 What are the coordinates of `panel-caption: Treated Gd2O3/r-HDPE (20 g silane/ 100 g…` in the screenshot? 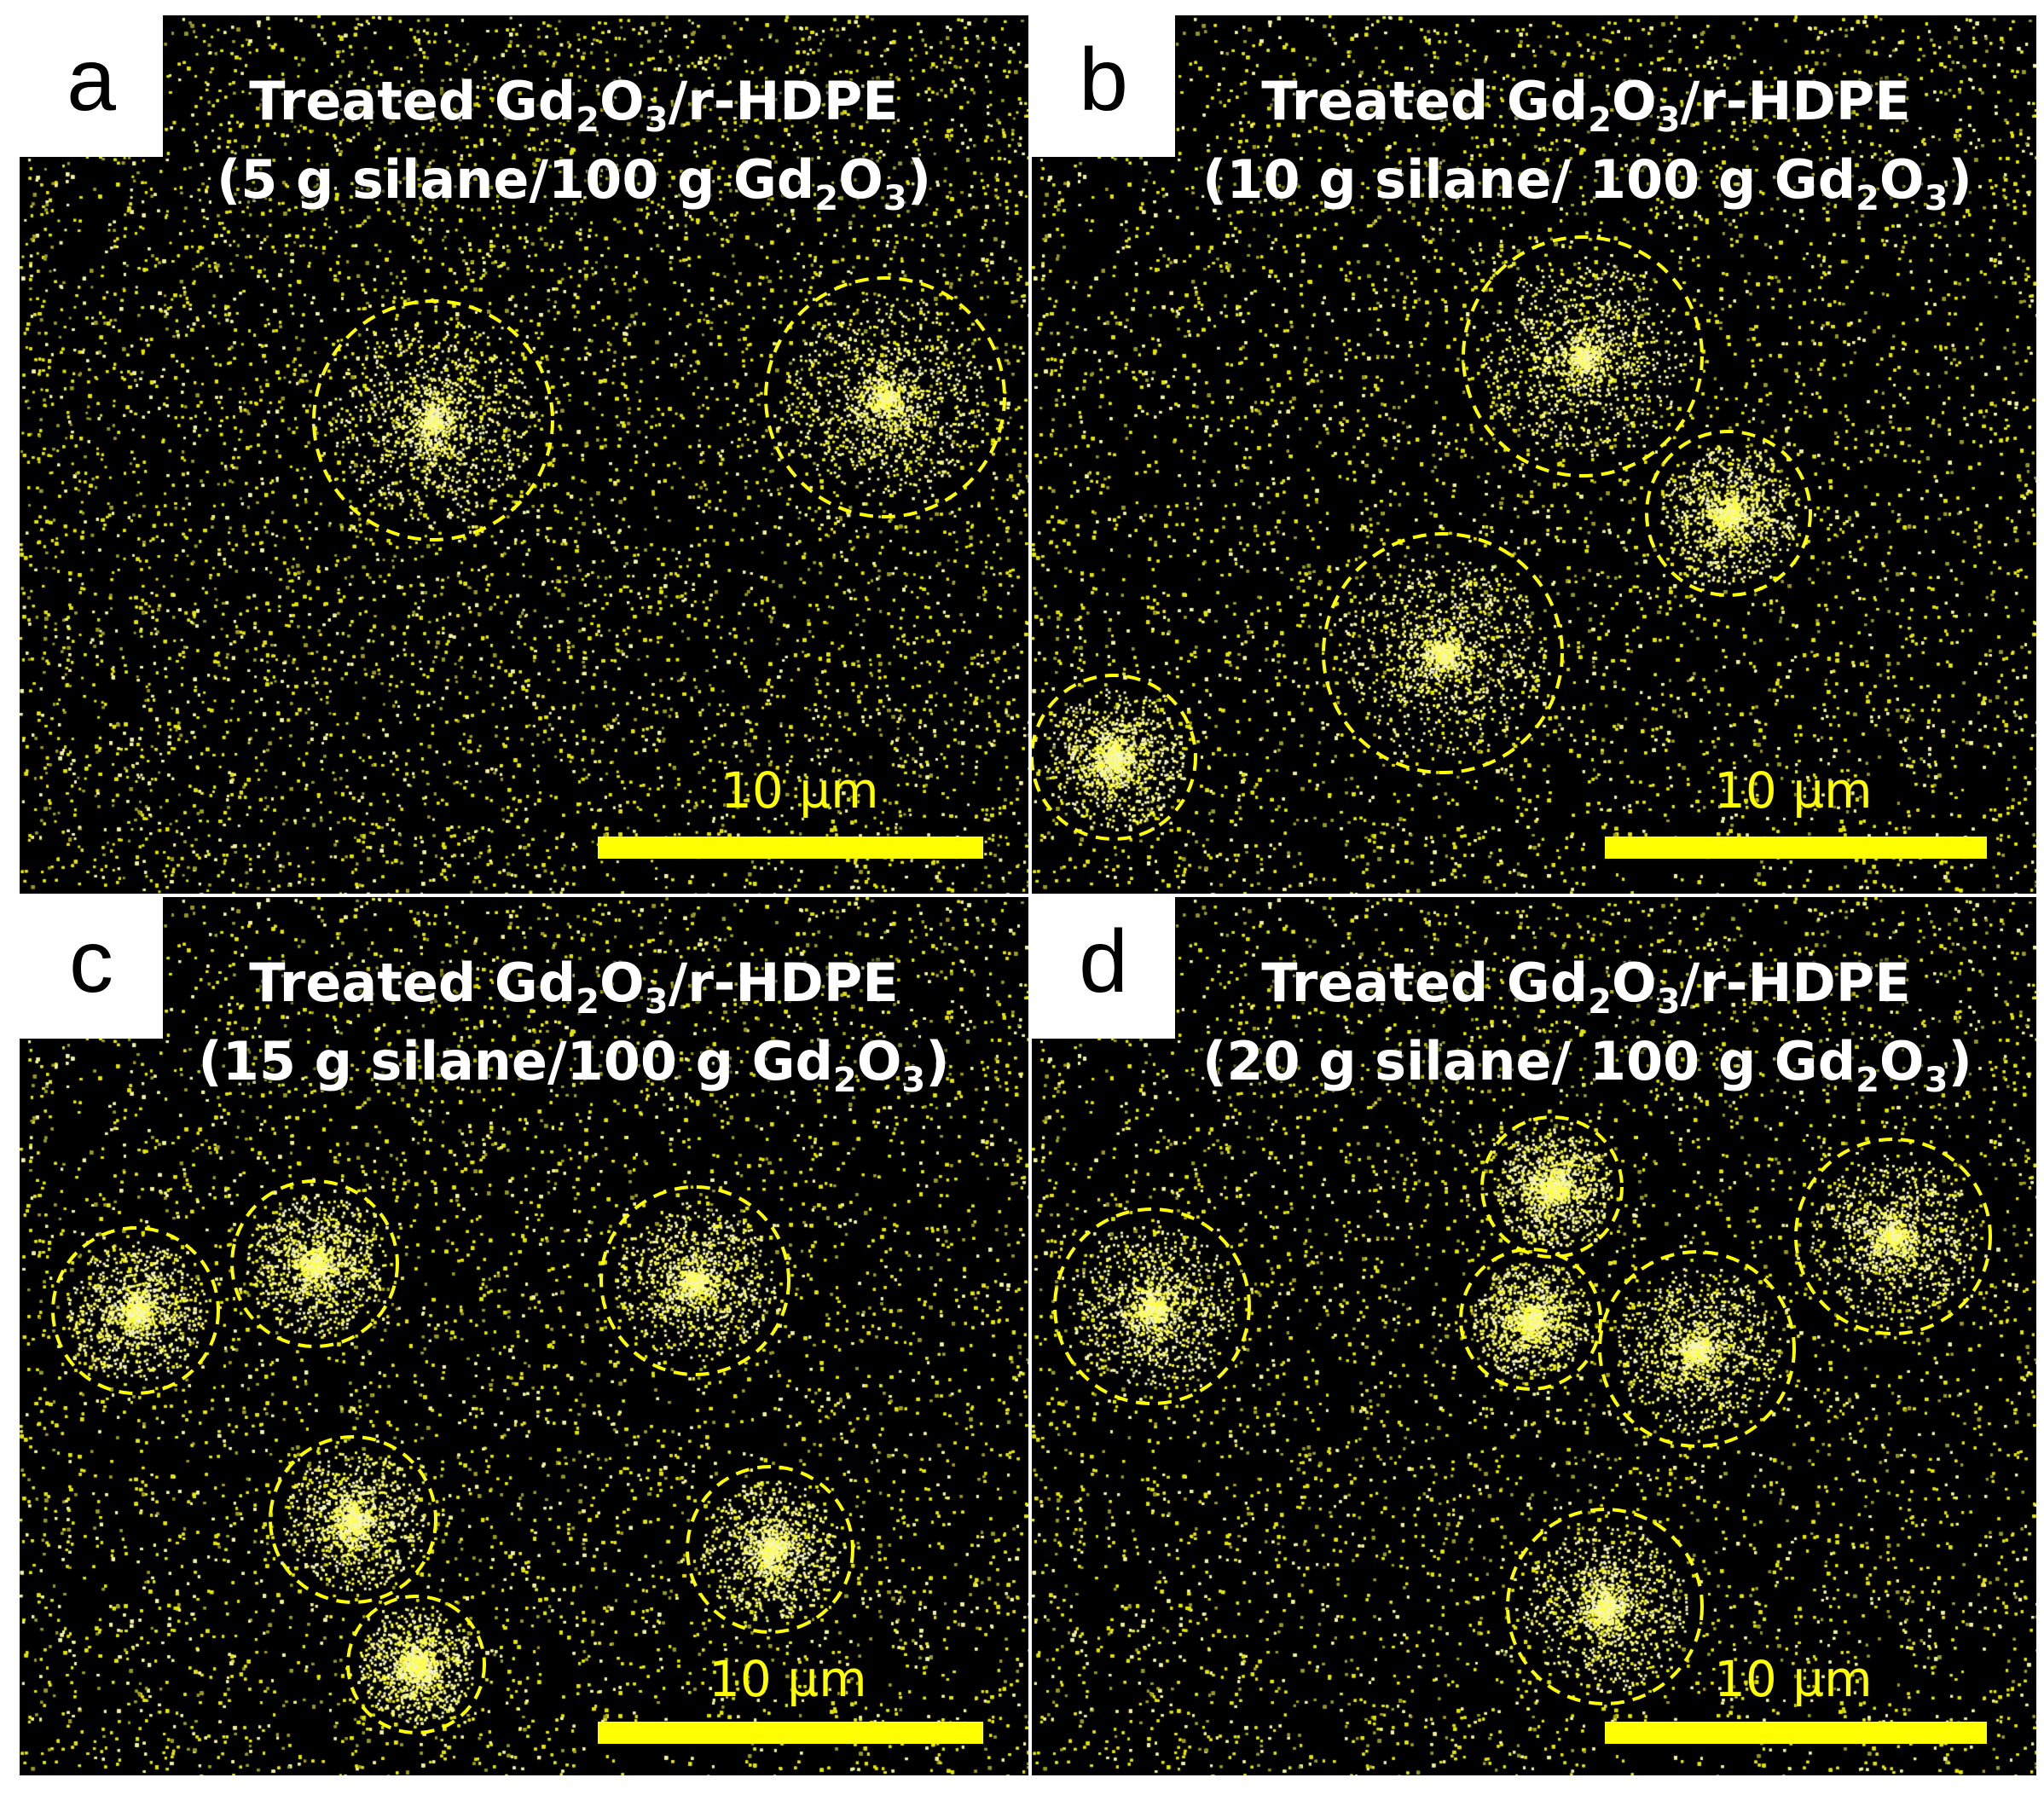 It's located at (1587, 1022).